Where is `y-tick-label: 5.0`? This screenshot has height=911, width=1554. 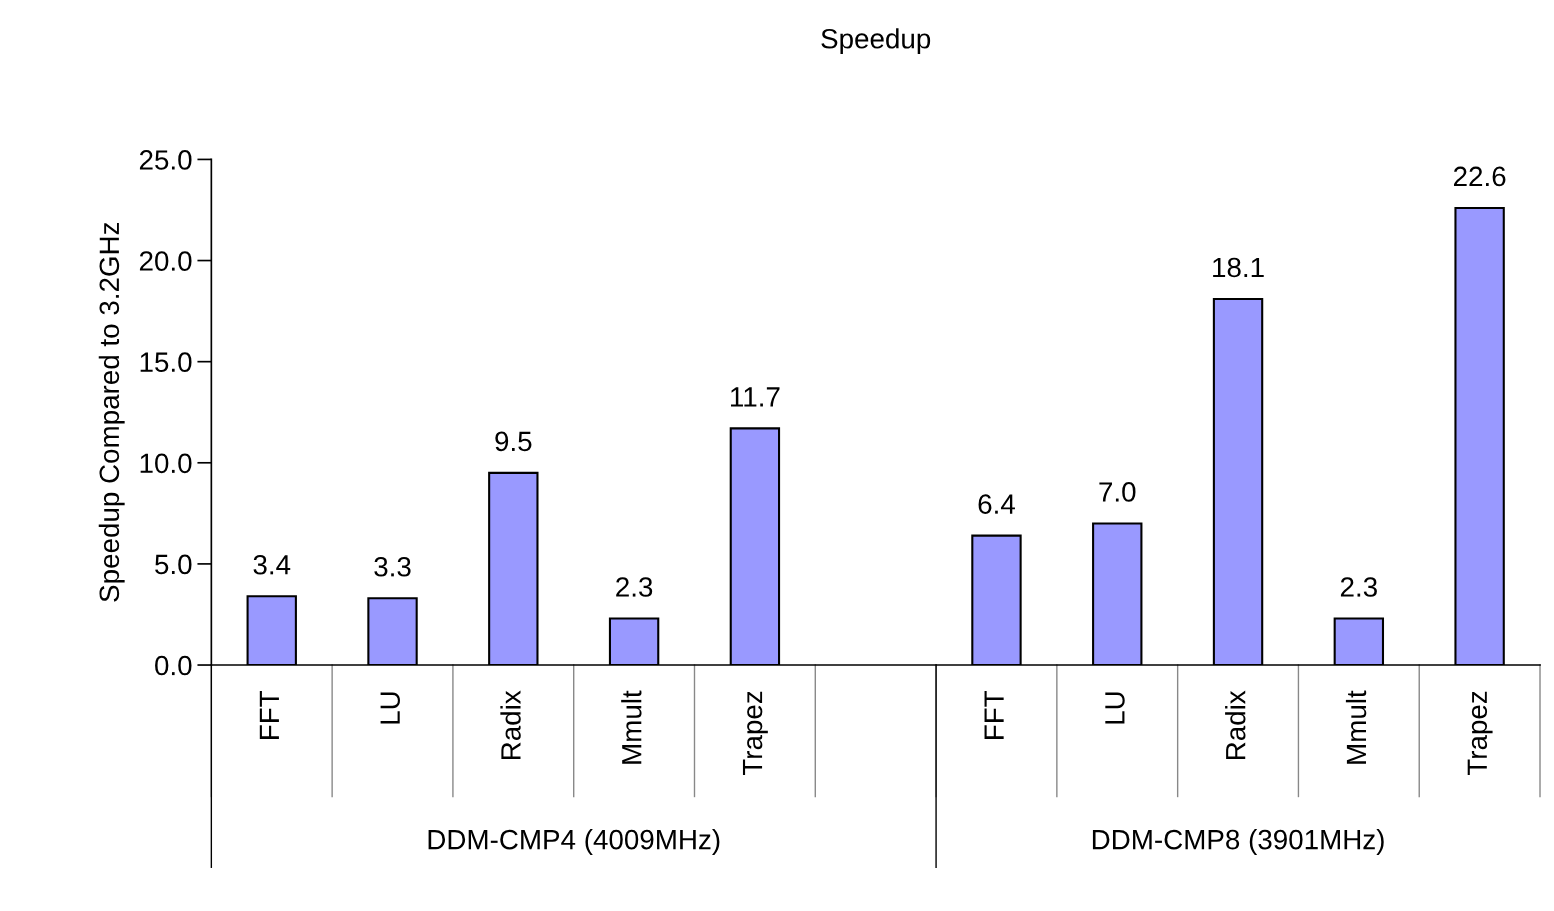
y-tick-label: 5.0 is located at coordinates (173, 564).